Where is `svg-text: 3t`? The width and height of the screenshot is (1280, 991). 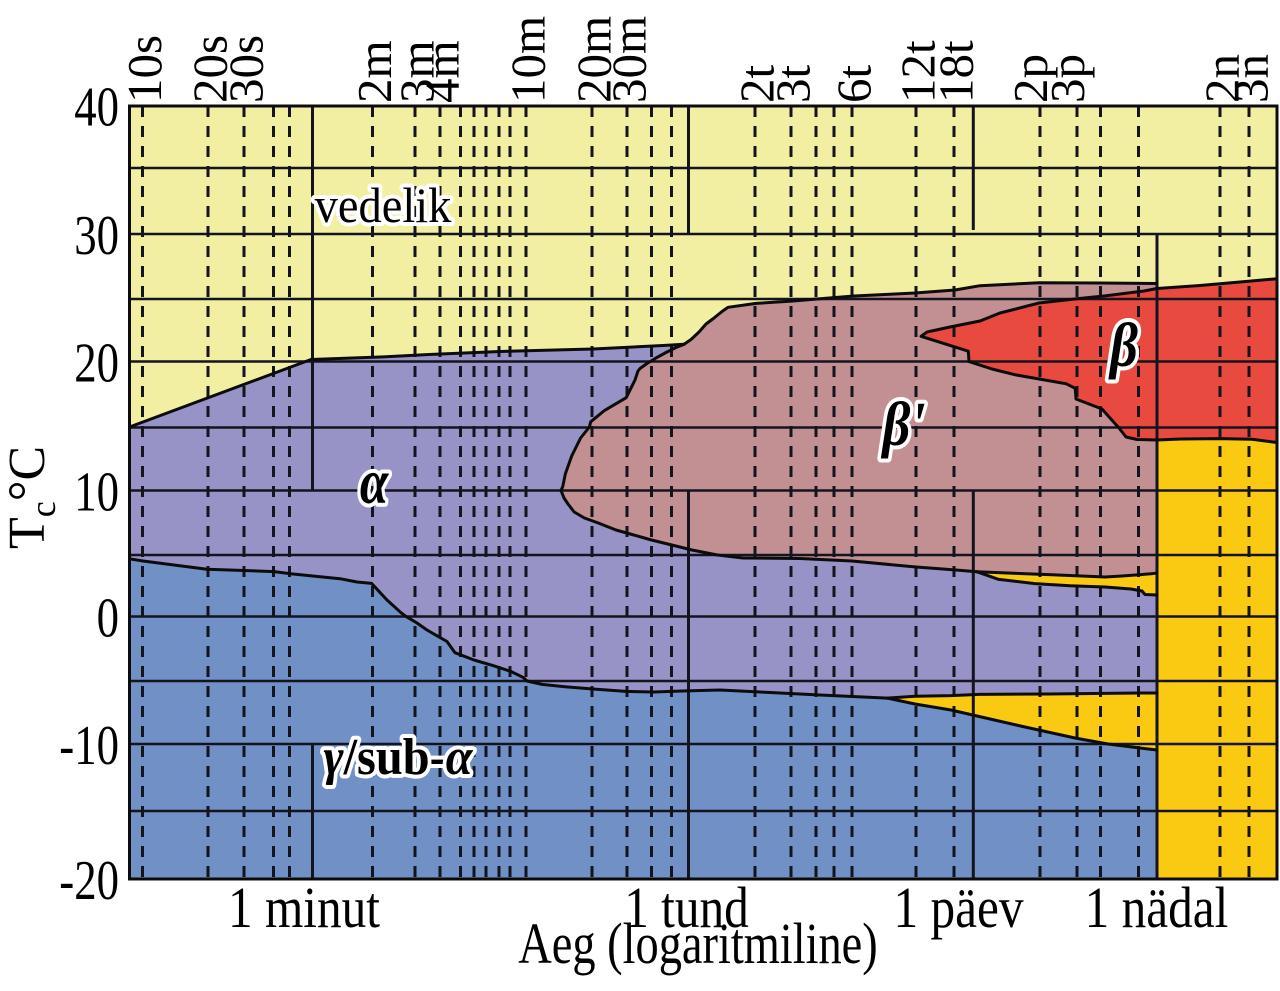
svg-text: 3t is located at coordinates (793, 84).